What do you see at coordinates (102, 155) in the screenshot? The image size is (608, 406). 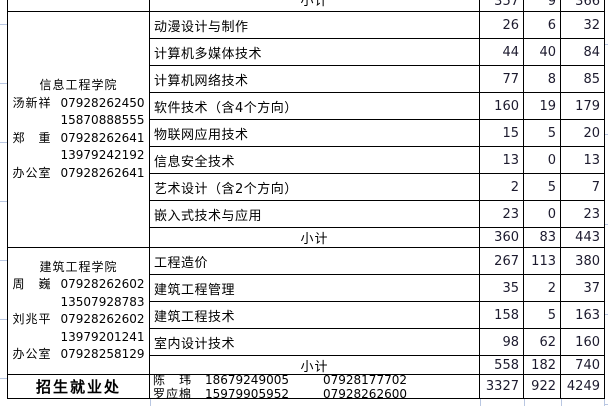 I see `contact-line: 13979242192` at bounding box center [102, 155].